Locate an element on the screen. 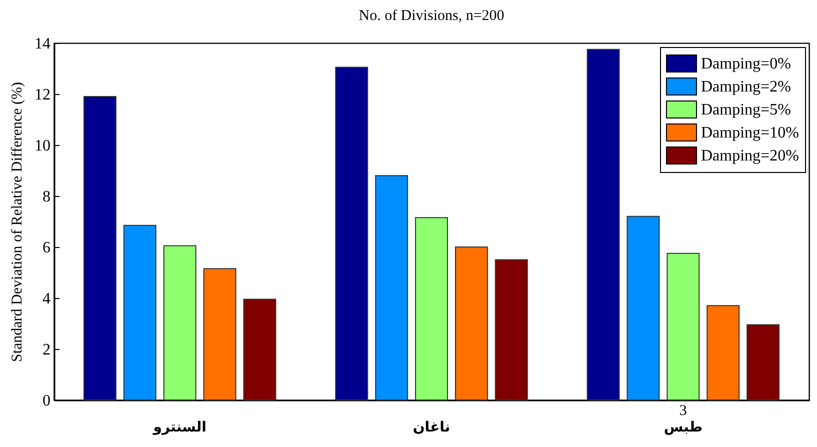  text: 3 is located at coordinates (683, 411).